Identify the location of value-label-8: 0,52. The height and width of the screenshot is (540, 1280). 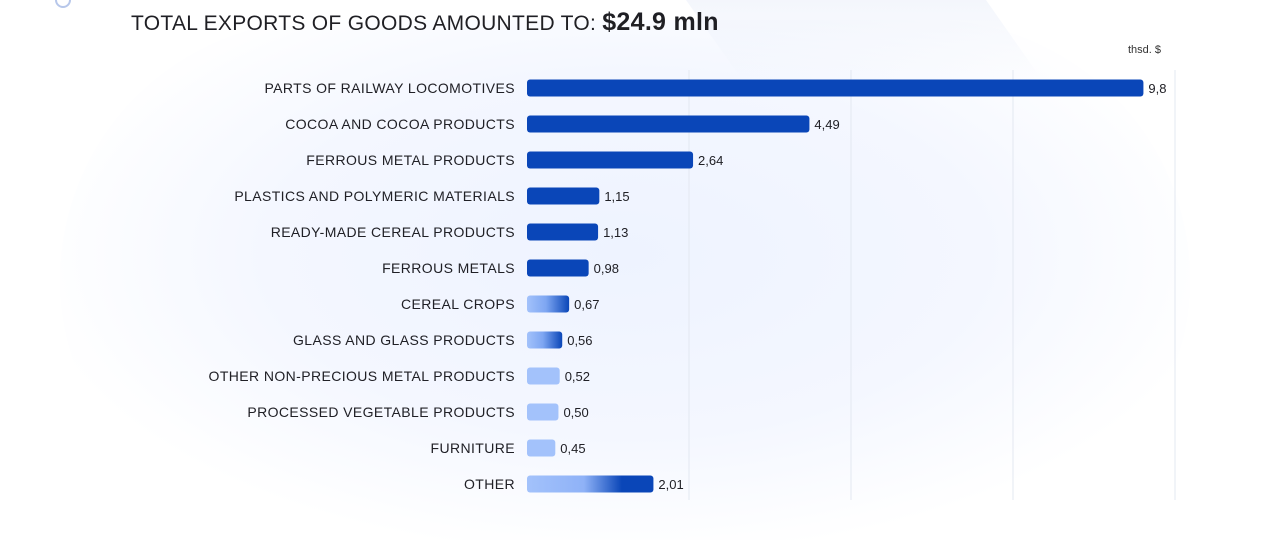
(577, 376).